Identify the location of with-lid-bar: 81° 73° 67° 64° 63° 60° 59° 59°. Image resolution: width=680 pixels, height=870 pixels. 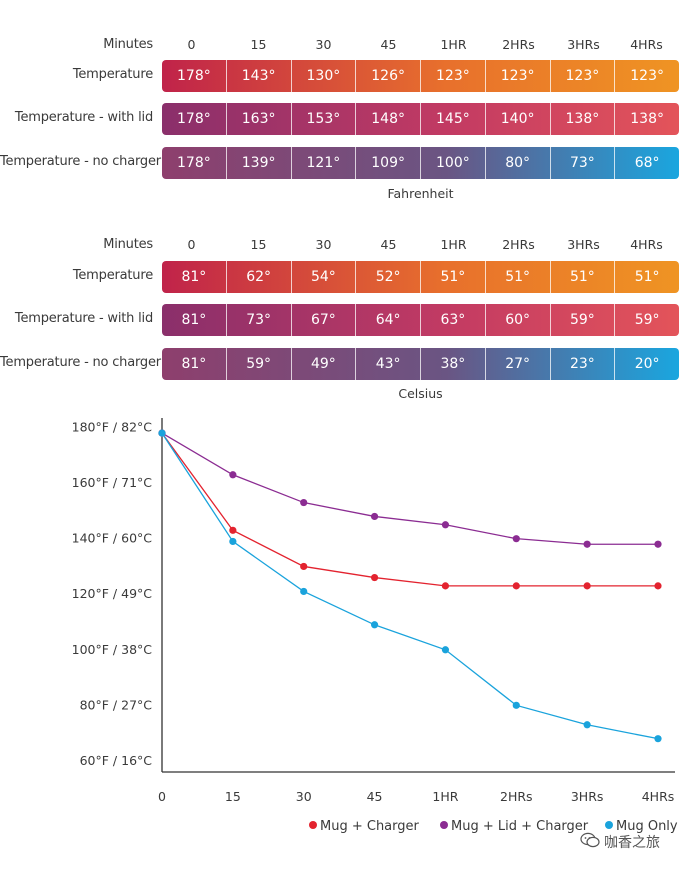
(420, 320).